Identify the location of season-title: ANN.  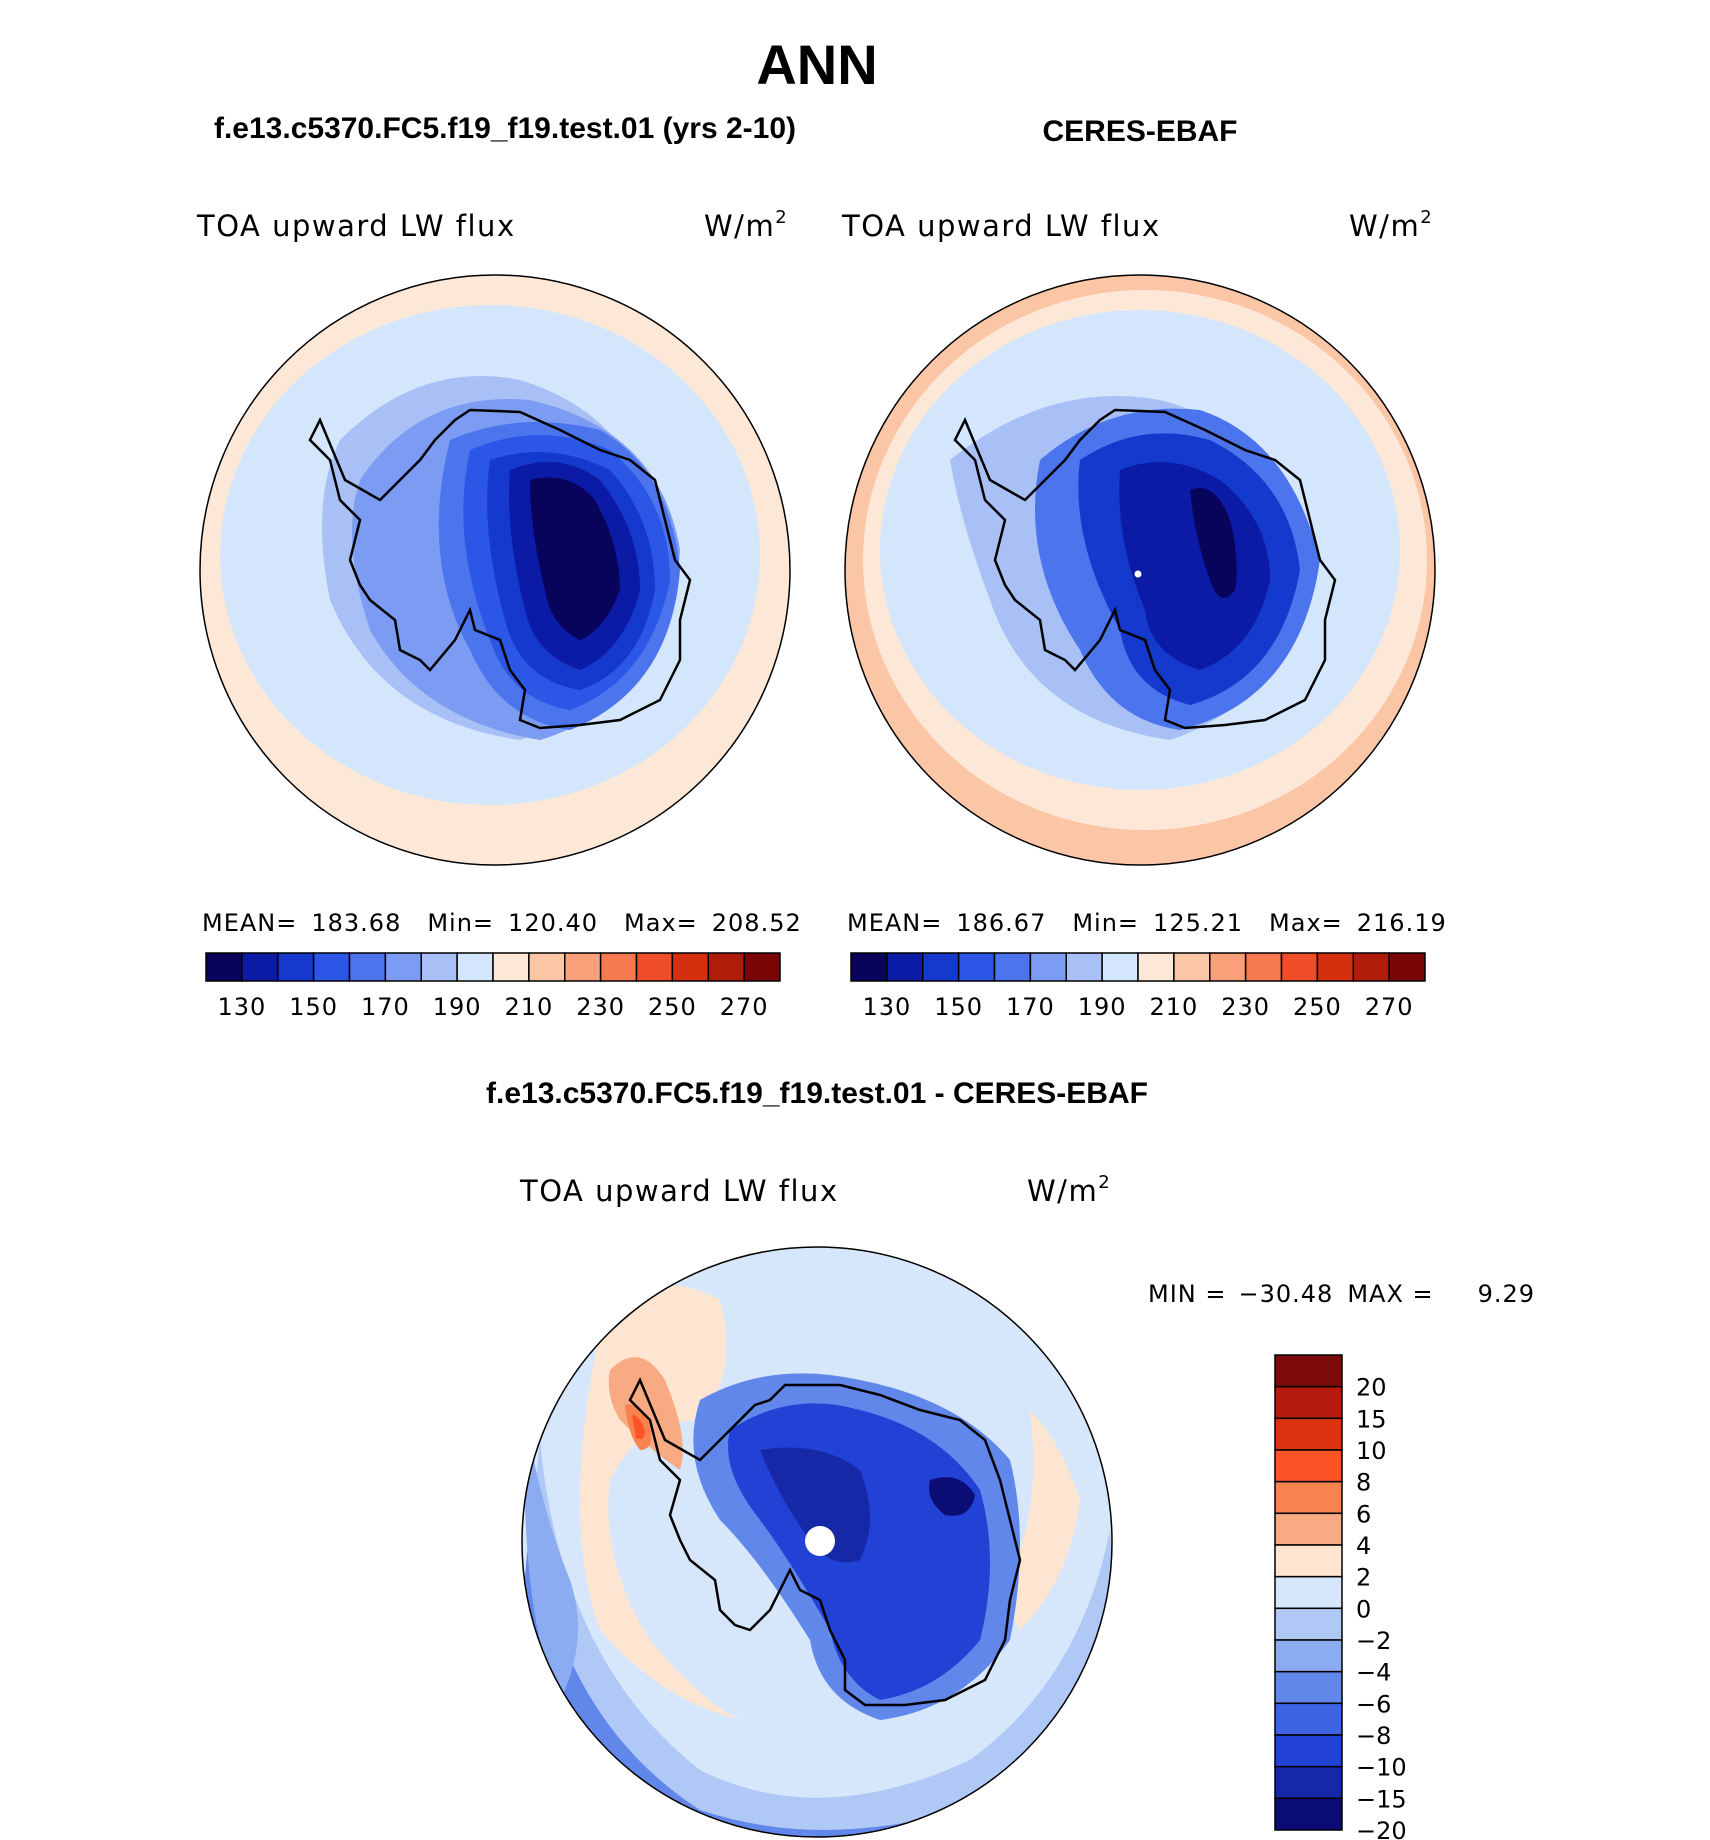
(816, 64).